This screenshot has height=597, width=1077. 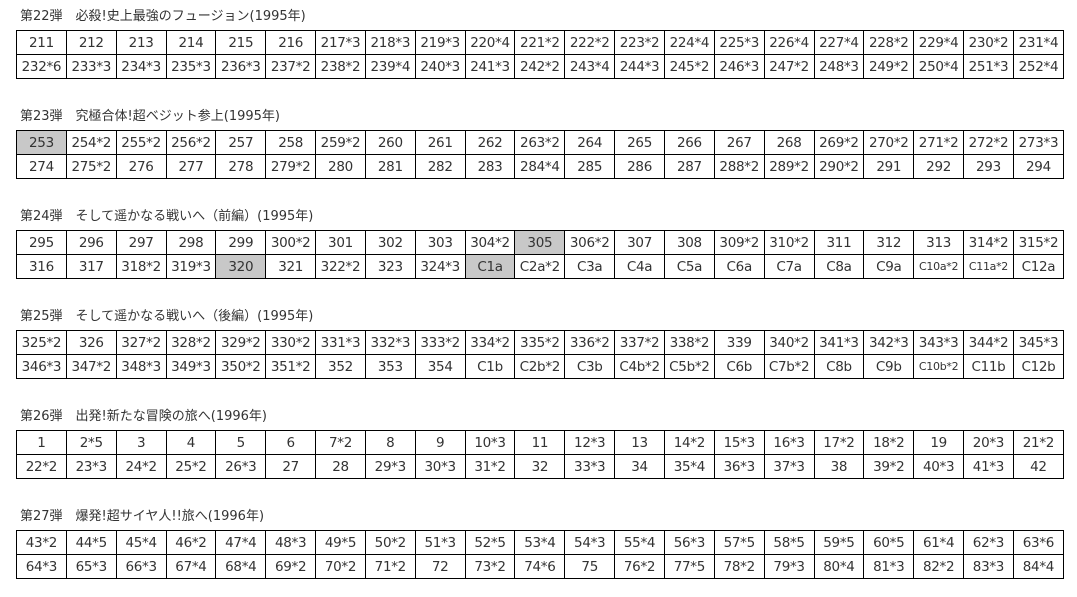 What do you see at coordinates (191, 566) in the screenshot?
I see `table-cell: 67*4` at bounding box center [191, 566].